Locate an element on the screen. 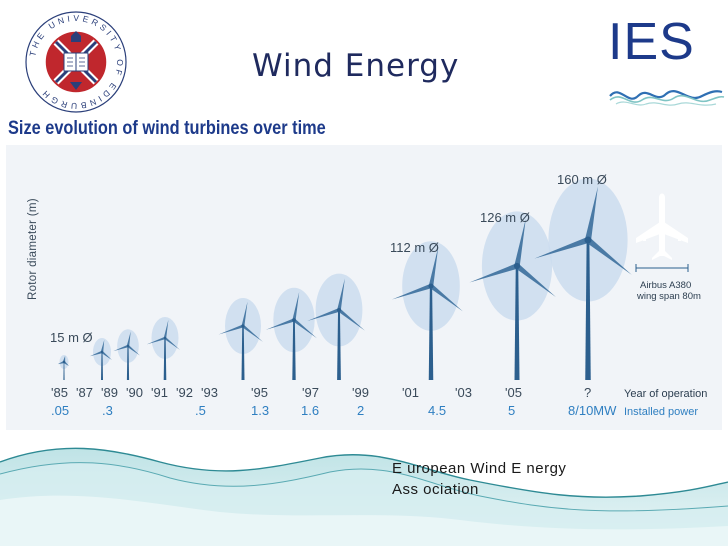 The image size is (728, 546). diameter-label-15m: 15 m Ø is located at coordinates (71, 337).